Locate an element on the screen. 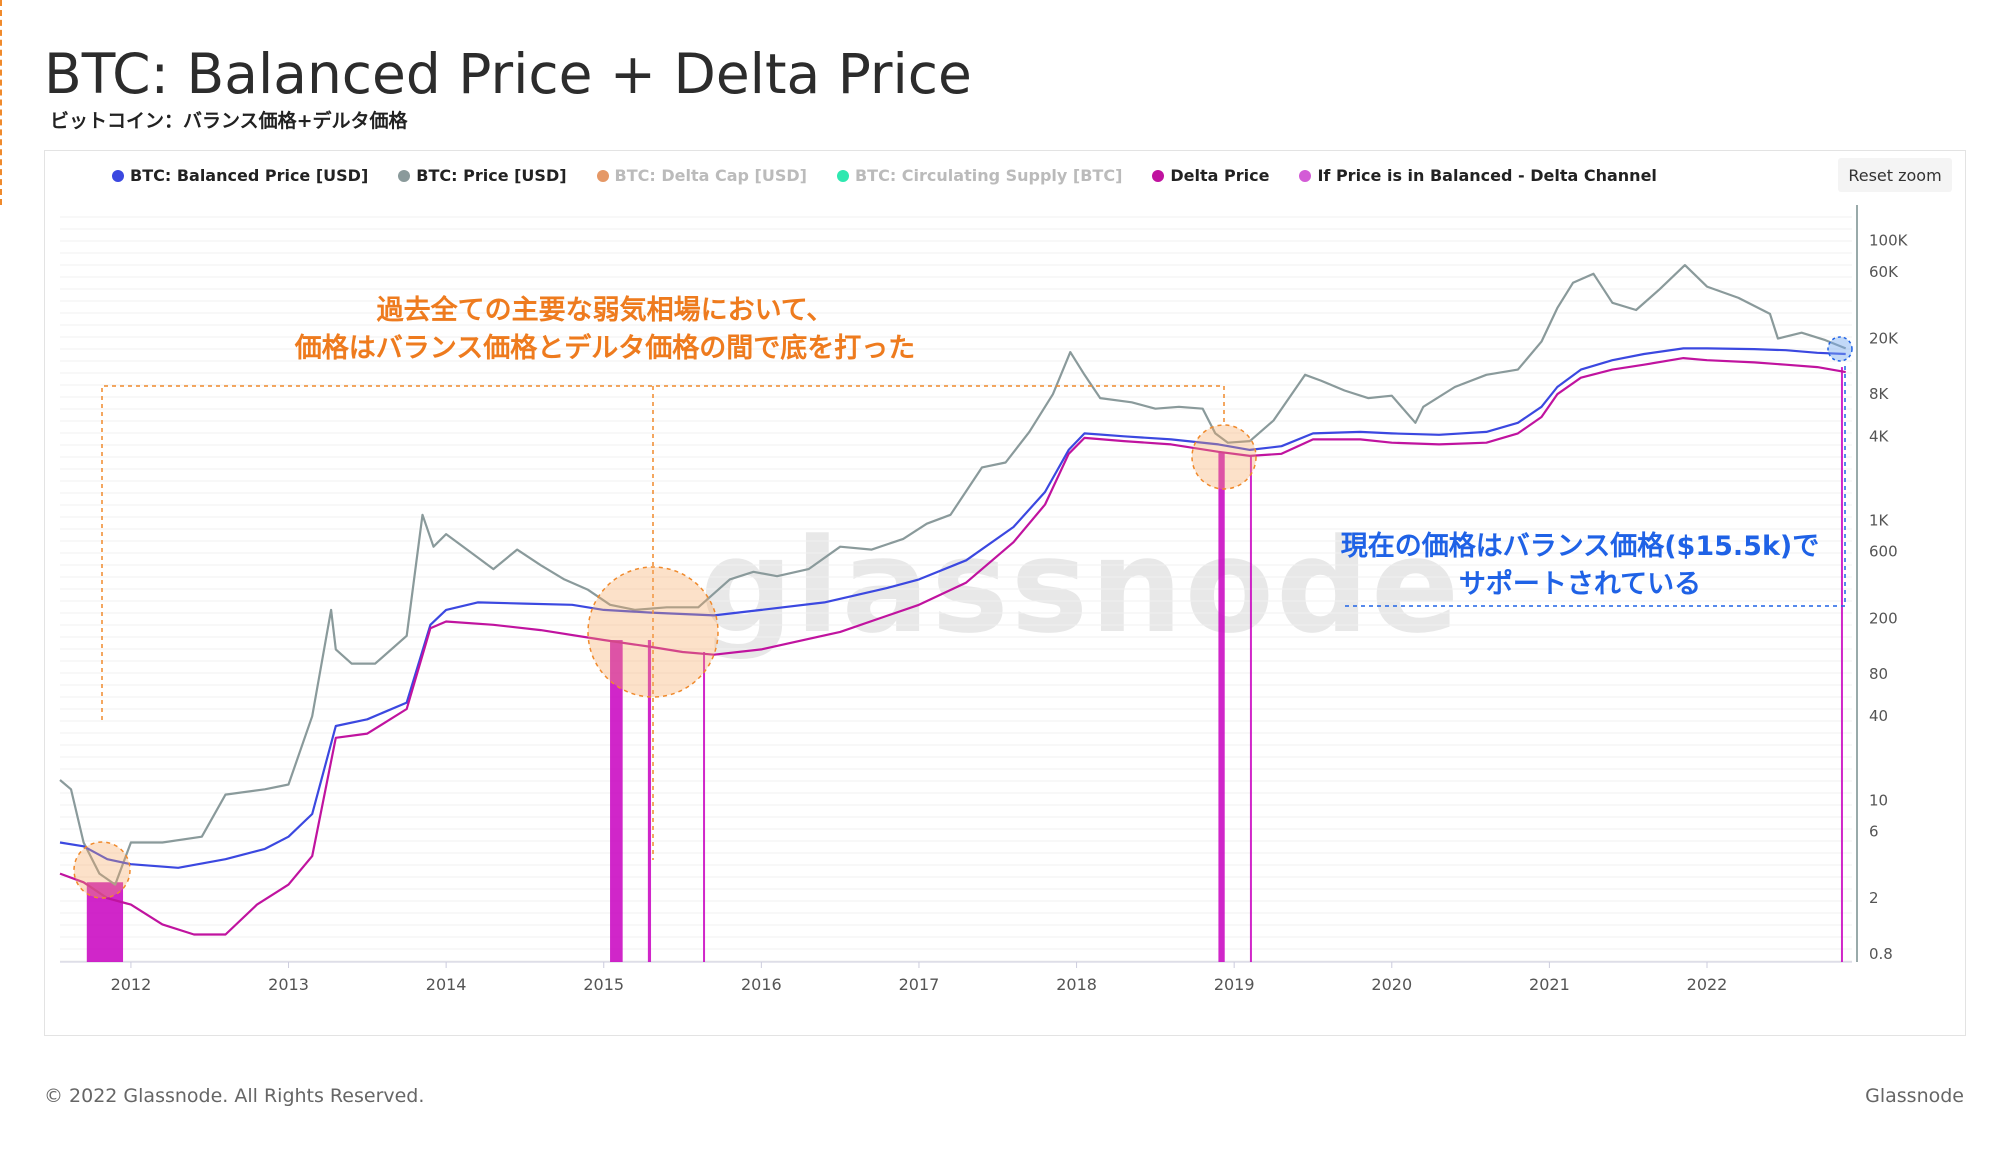 The height and width of the screenshot is (1151, 2000). reset-zoom-button: Reset zoom is located at coordinates (1895, 175).